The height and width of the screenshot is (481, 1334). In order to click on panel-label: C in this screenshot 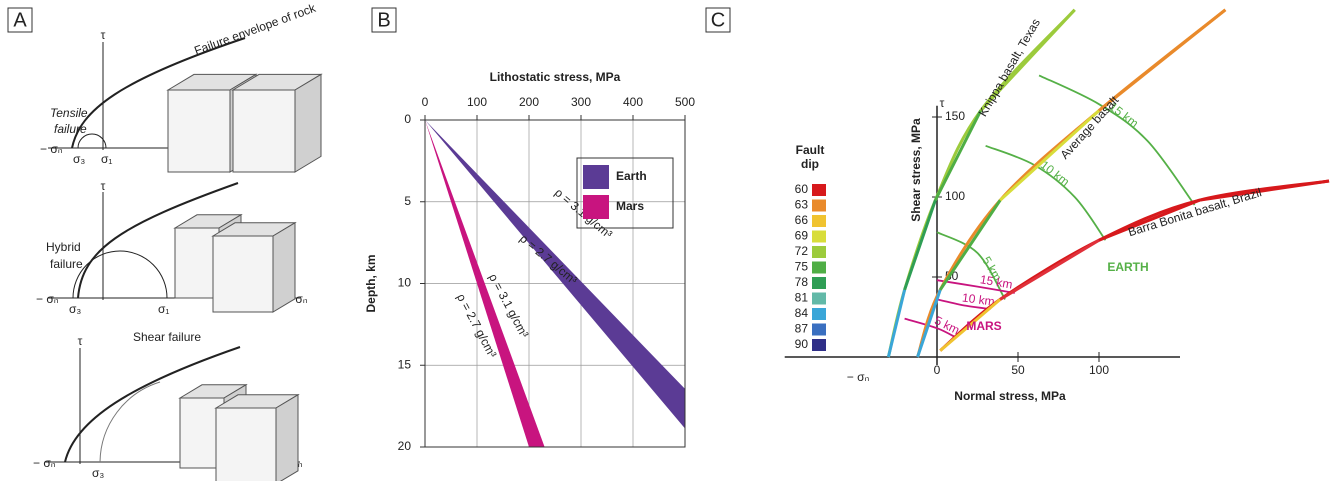, I will do `click(718, 20)`.